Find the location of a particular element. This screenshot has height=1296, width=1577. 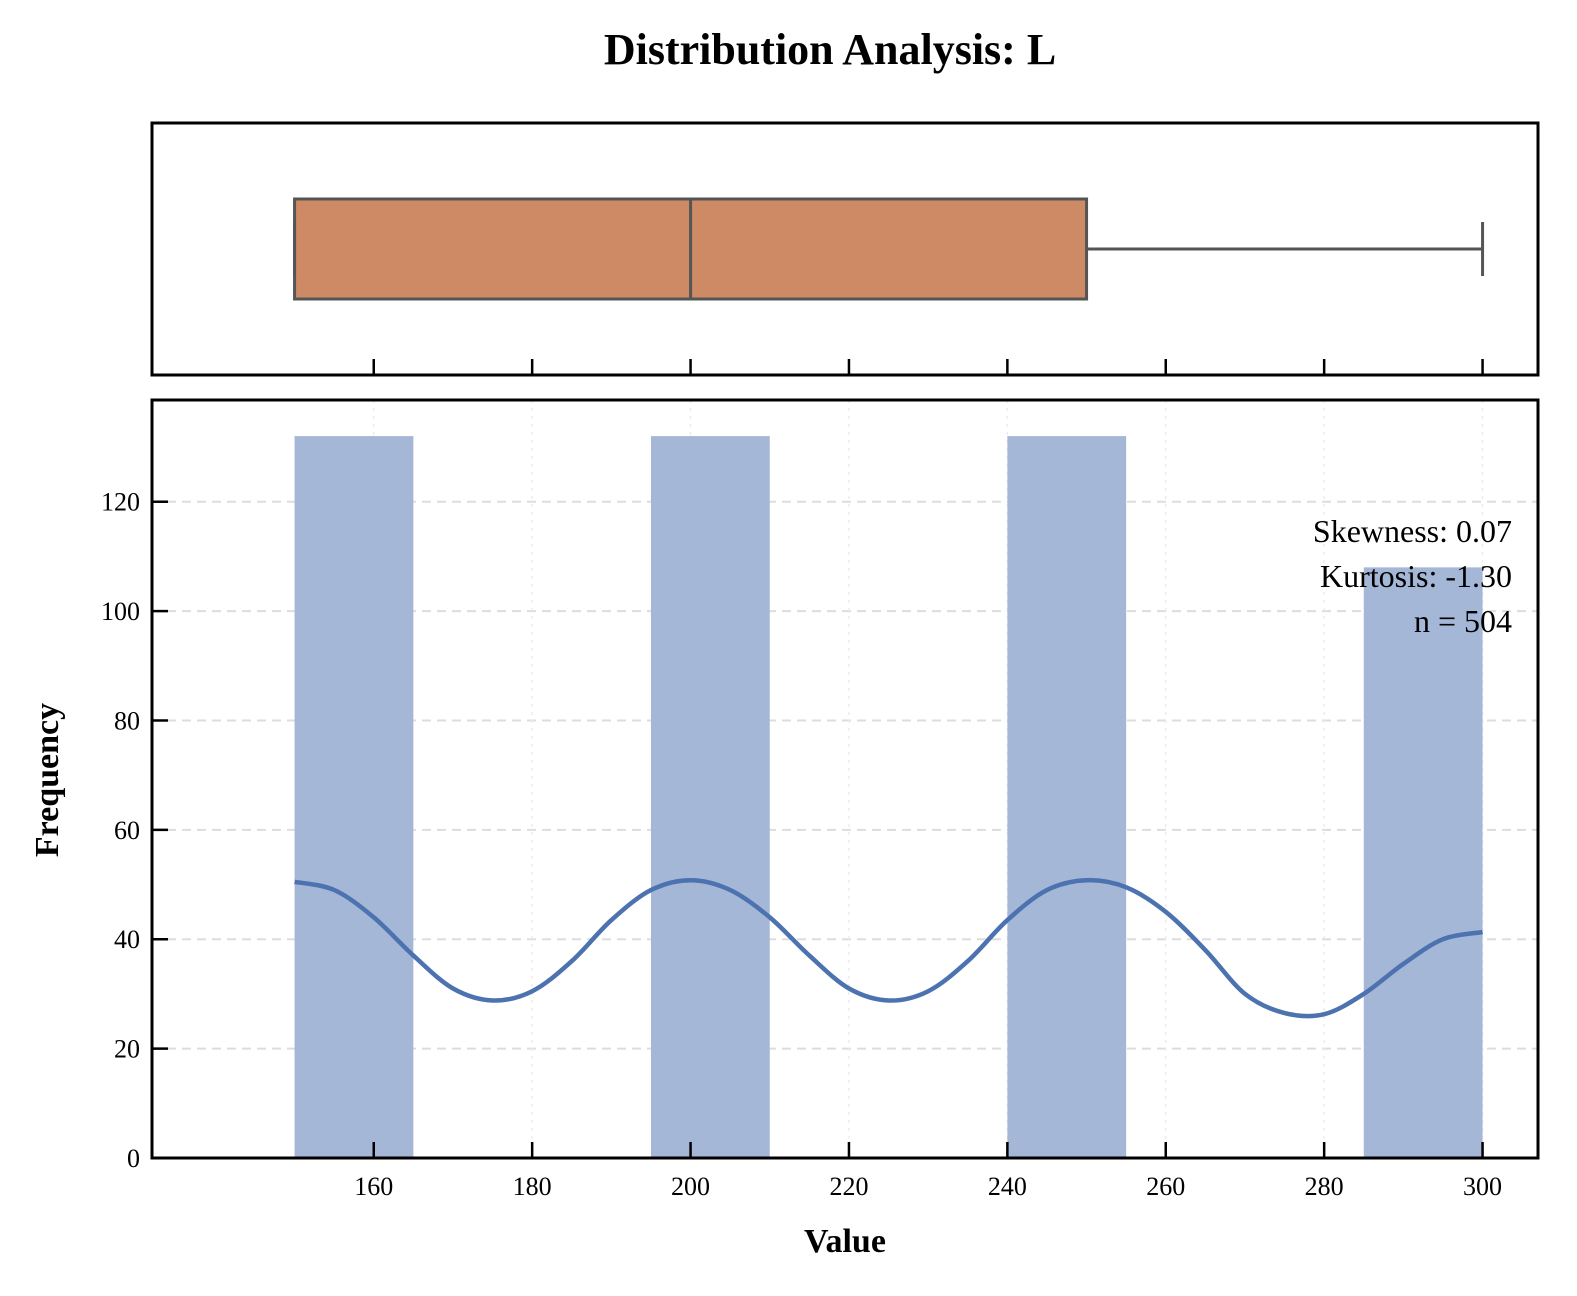

y-tick-label: 60 is located at coordinates (127, 830).